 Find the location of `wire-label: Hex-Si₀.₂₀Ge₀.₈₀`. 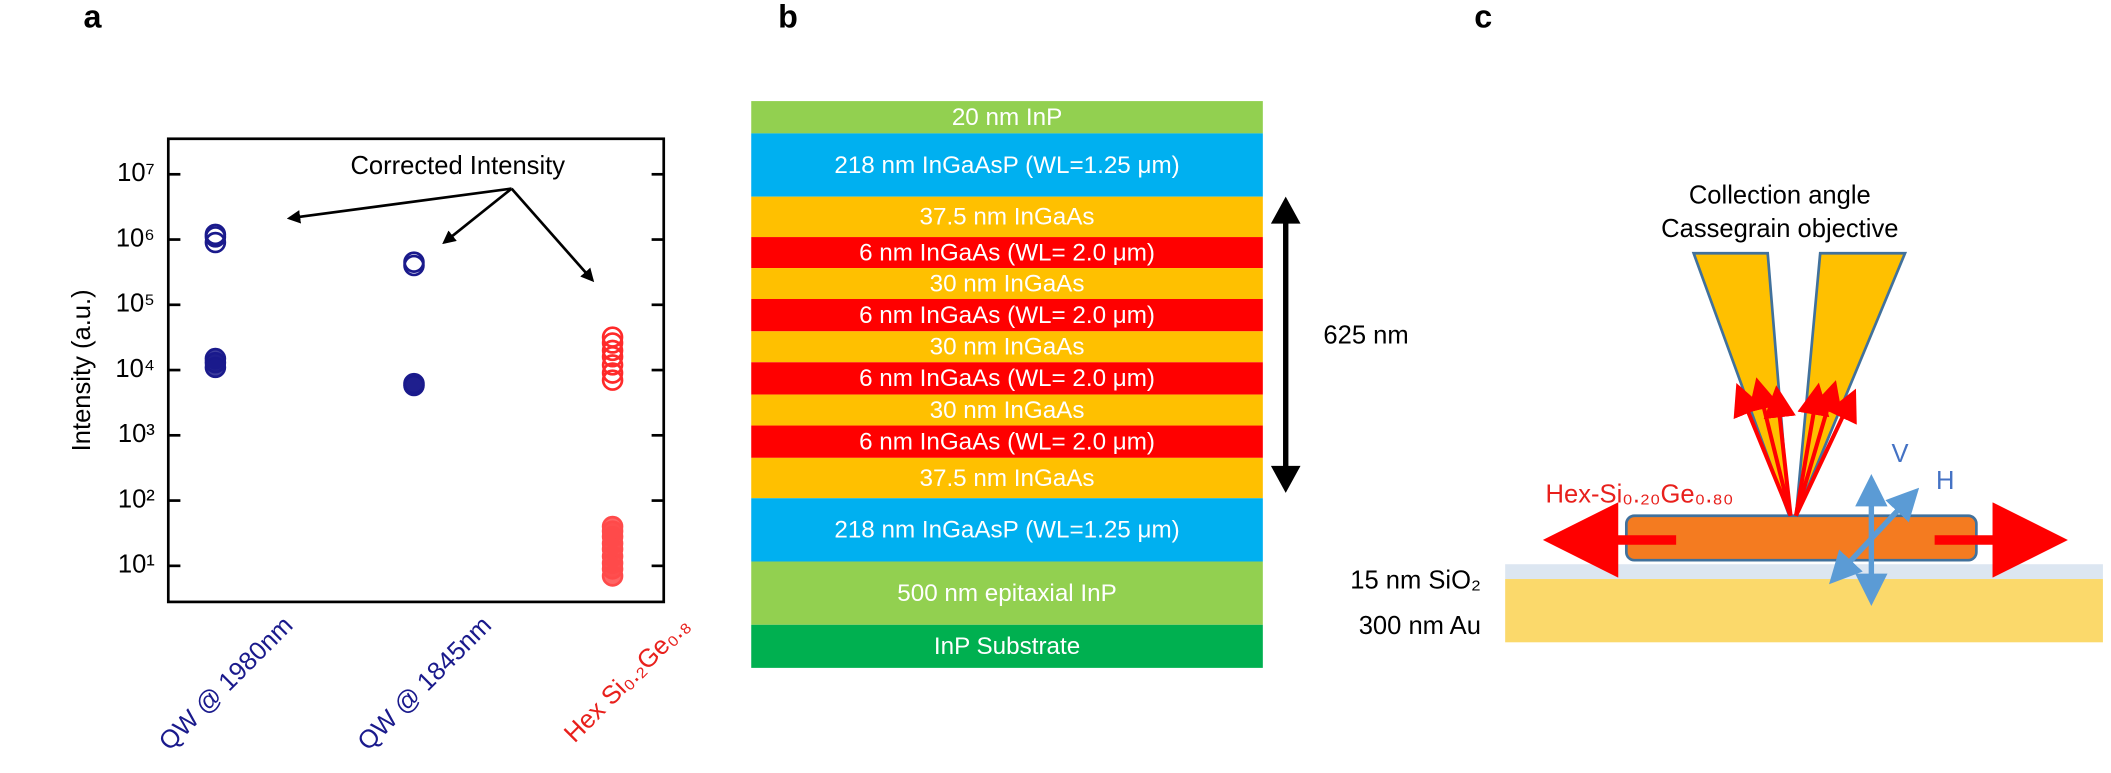

wire-label: Hex-Si₀.₂₀Ge₀.₈₀ is located at coordinates (1640, 494).